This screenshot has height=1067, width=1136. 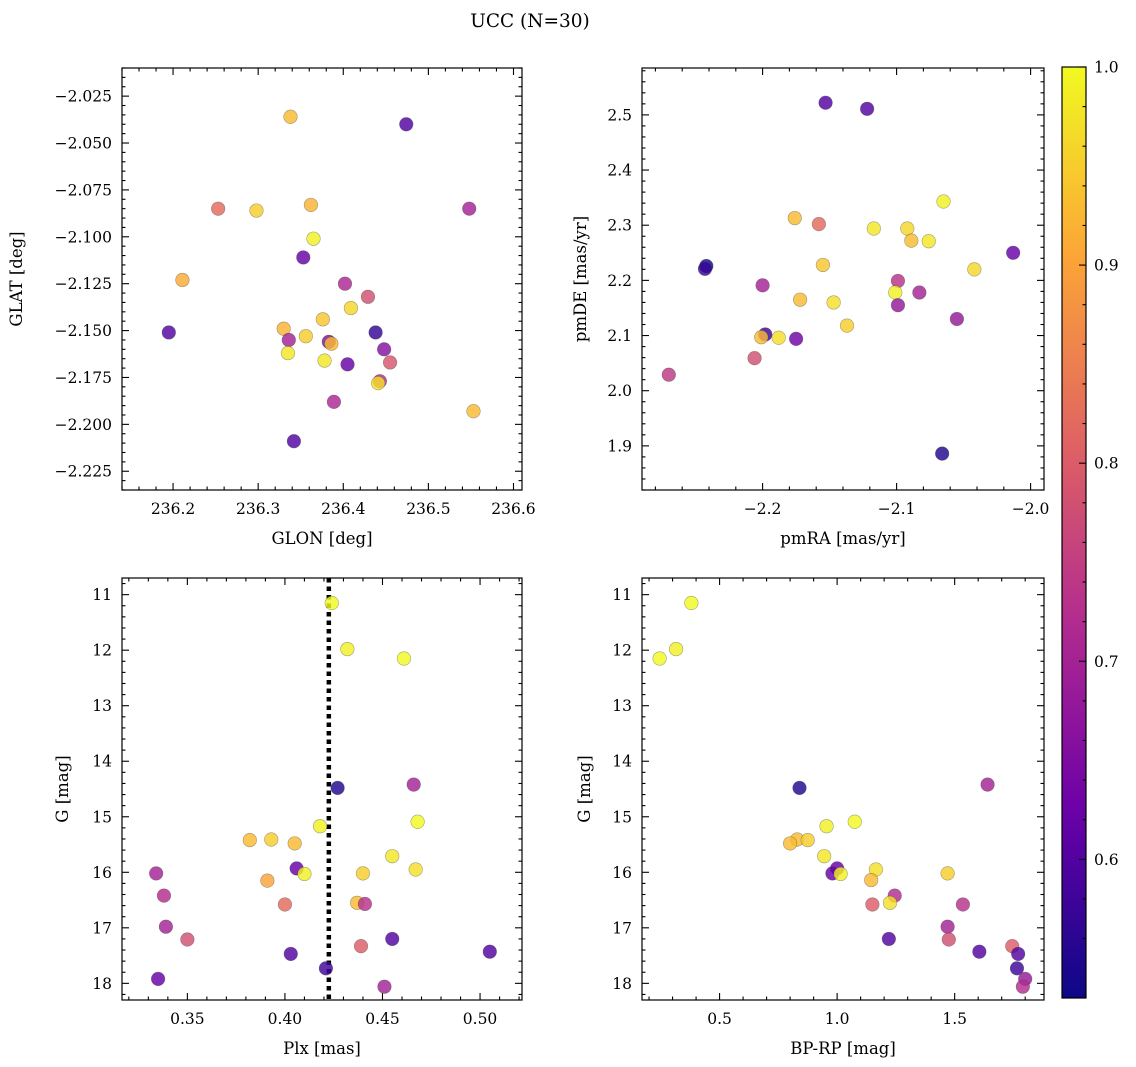 I want to click on y-tick-label: −2.125, so click(x=83, y=284).